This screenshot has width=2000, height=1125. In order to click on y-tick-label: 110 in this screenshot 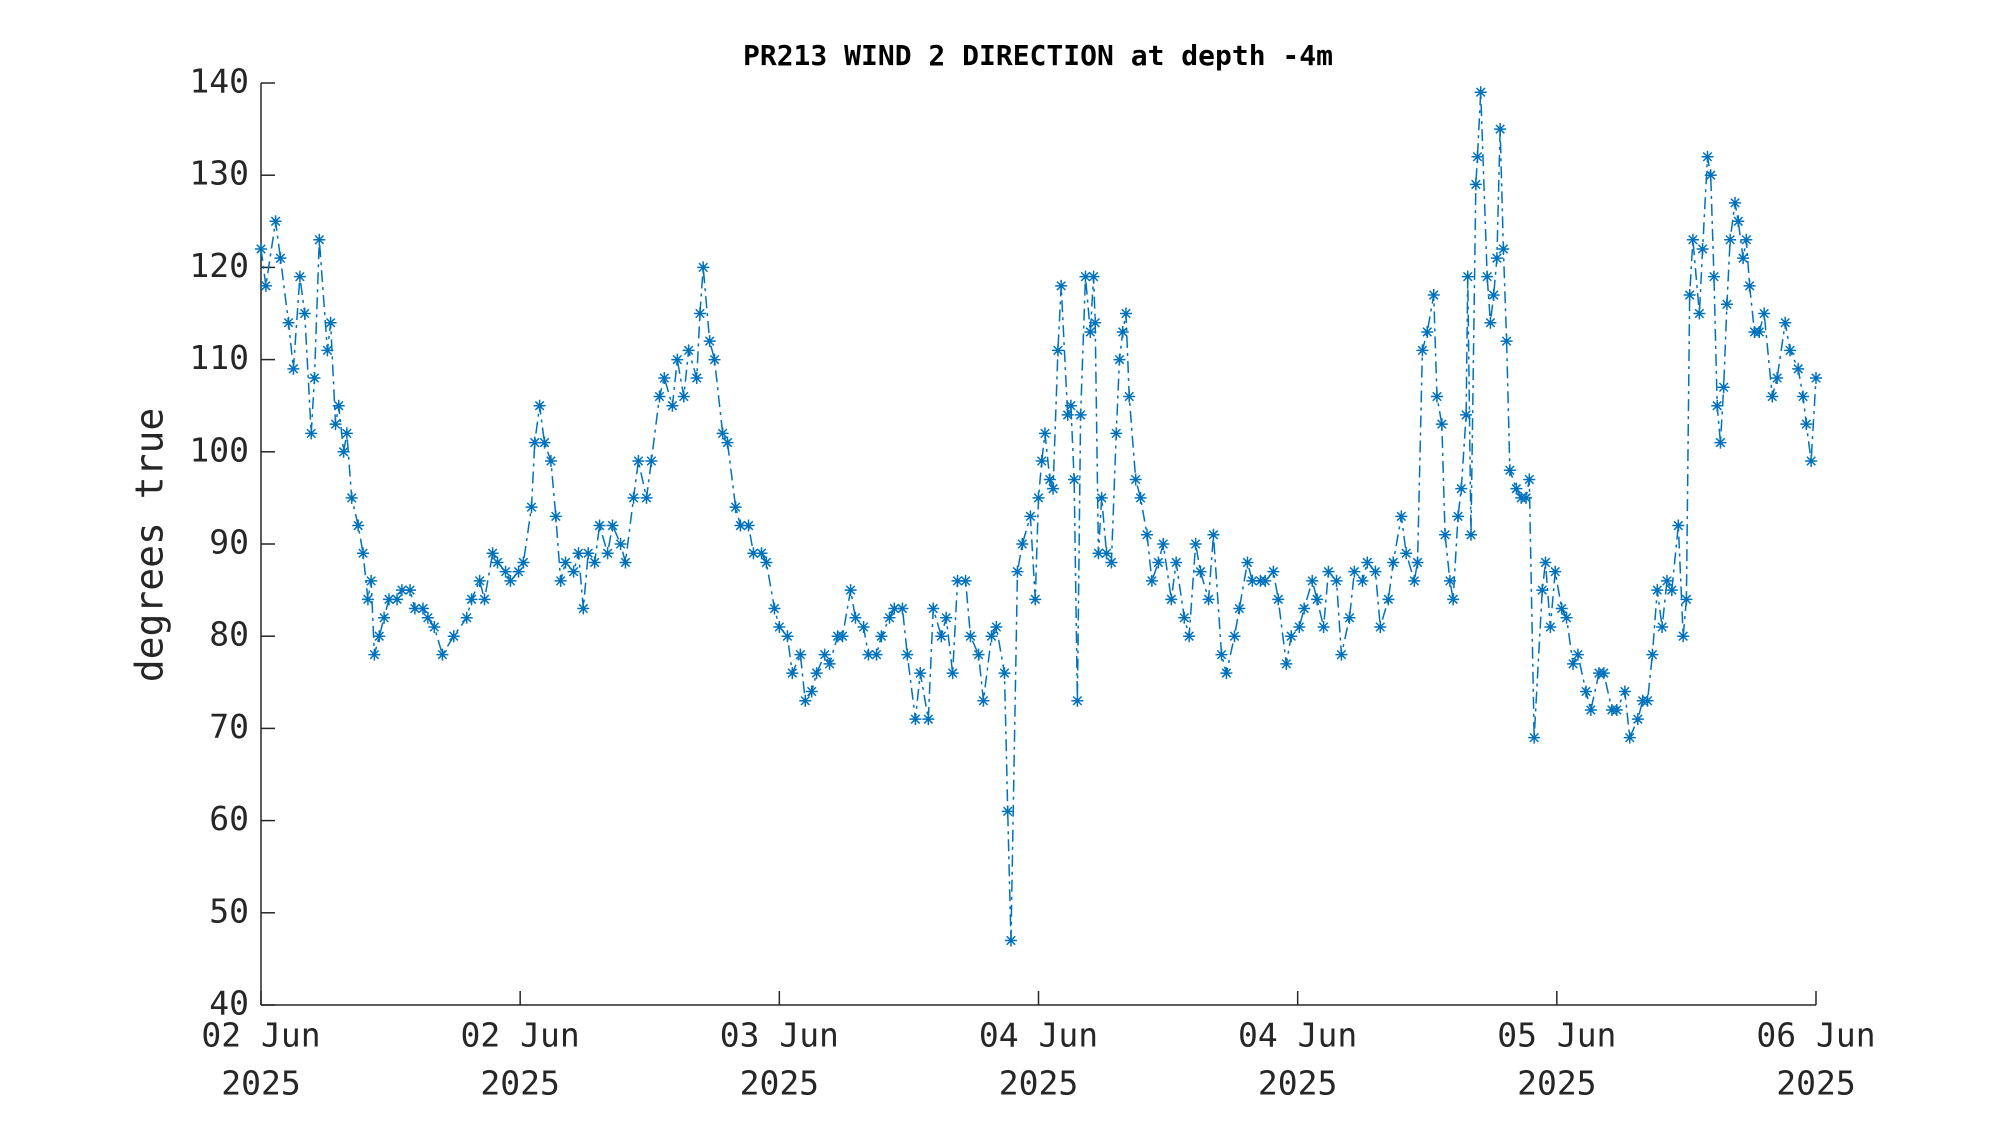, I will do `click(219, 357)`.